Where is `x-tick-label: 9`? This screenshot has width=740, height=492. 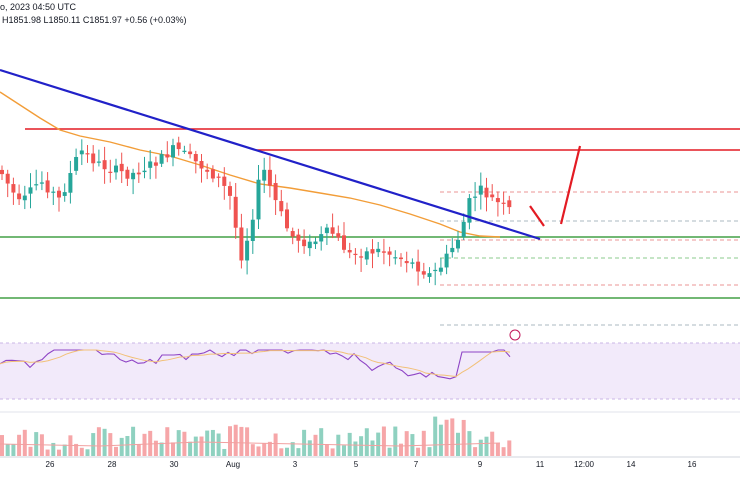 x-tick-label: 9 is located at coordinates (480, 464).